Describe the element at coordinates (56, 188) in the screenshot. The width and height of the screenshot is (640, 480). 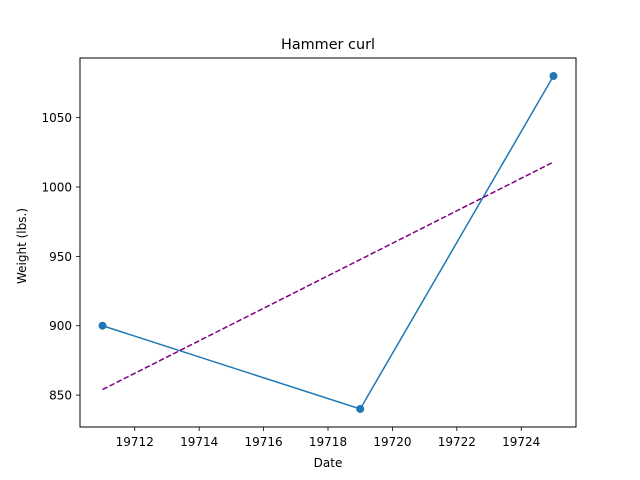
I see `y-tick-label: 1000` at that location.